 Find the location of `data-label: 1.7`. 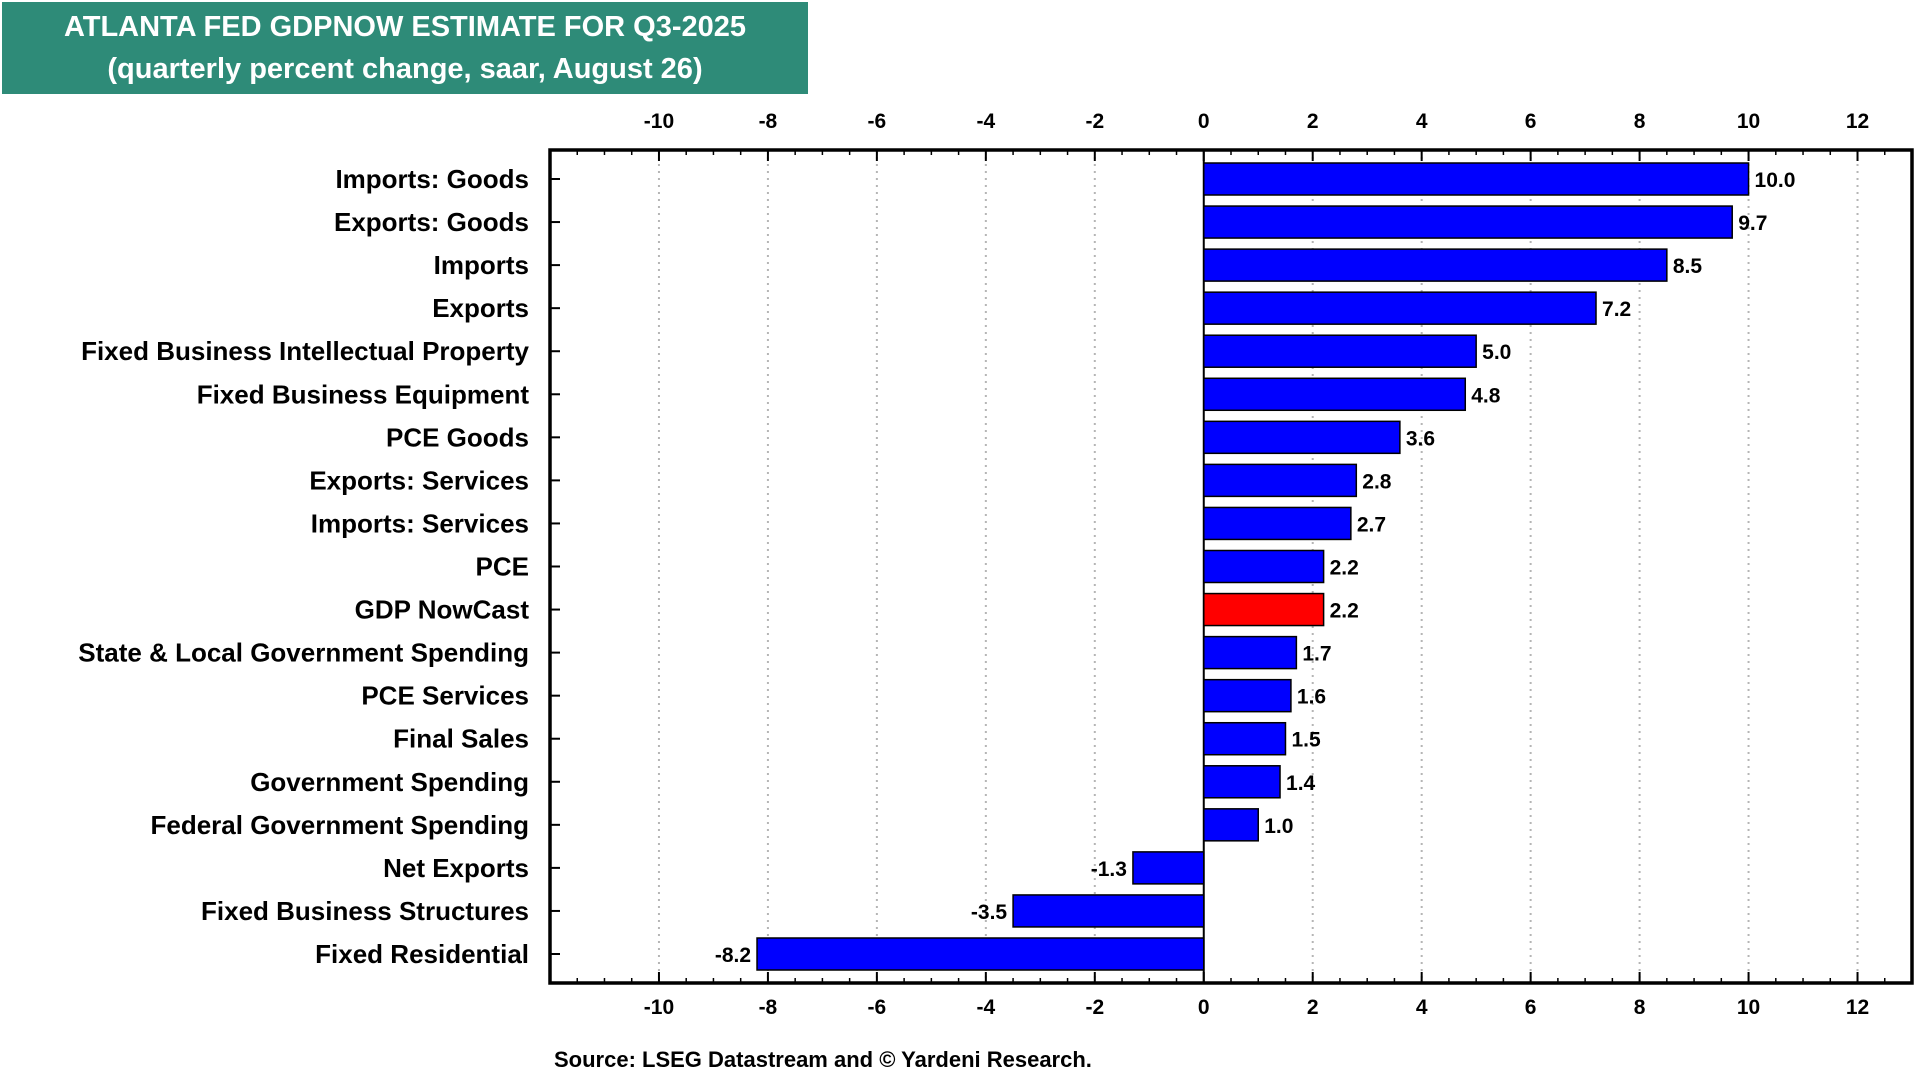

data-label: 1.7 is located at coordinates (1316, 654).